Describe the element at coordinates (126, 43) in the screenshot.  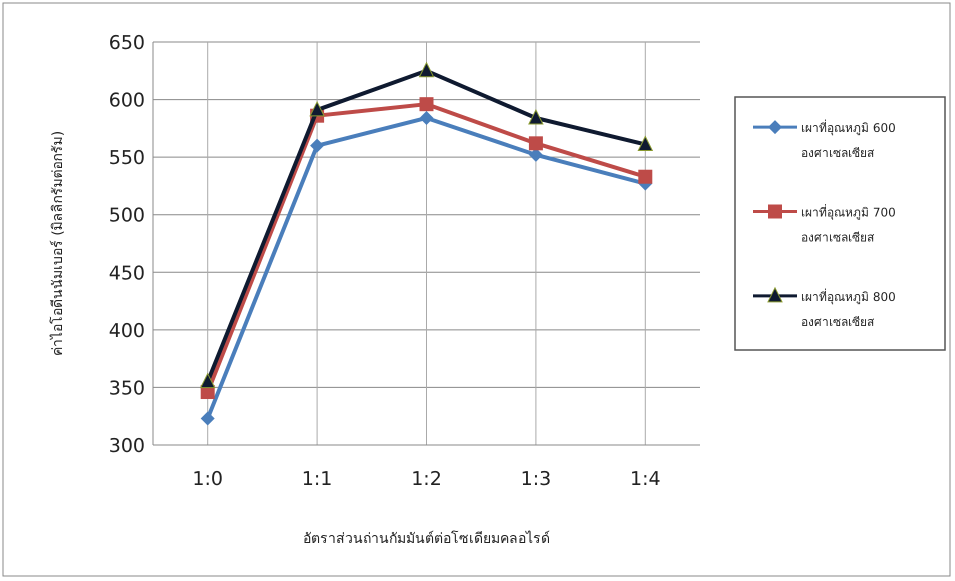
I see `y-tick-label: 650` at that location.